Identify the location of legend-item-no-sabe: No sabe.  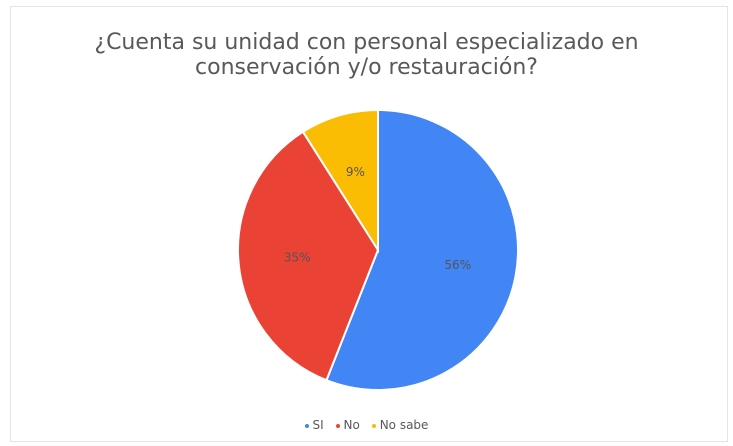
(400, 425).